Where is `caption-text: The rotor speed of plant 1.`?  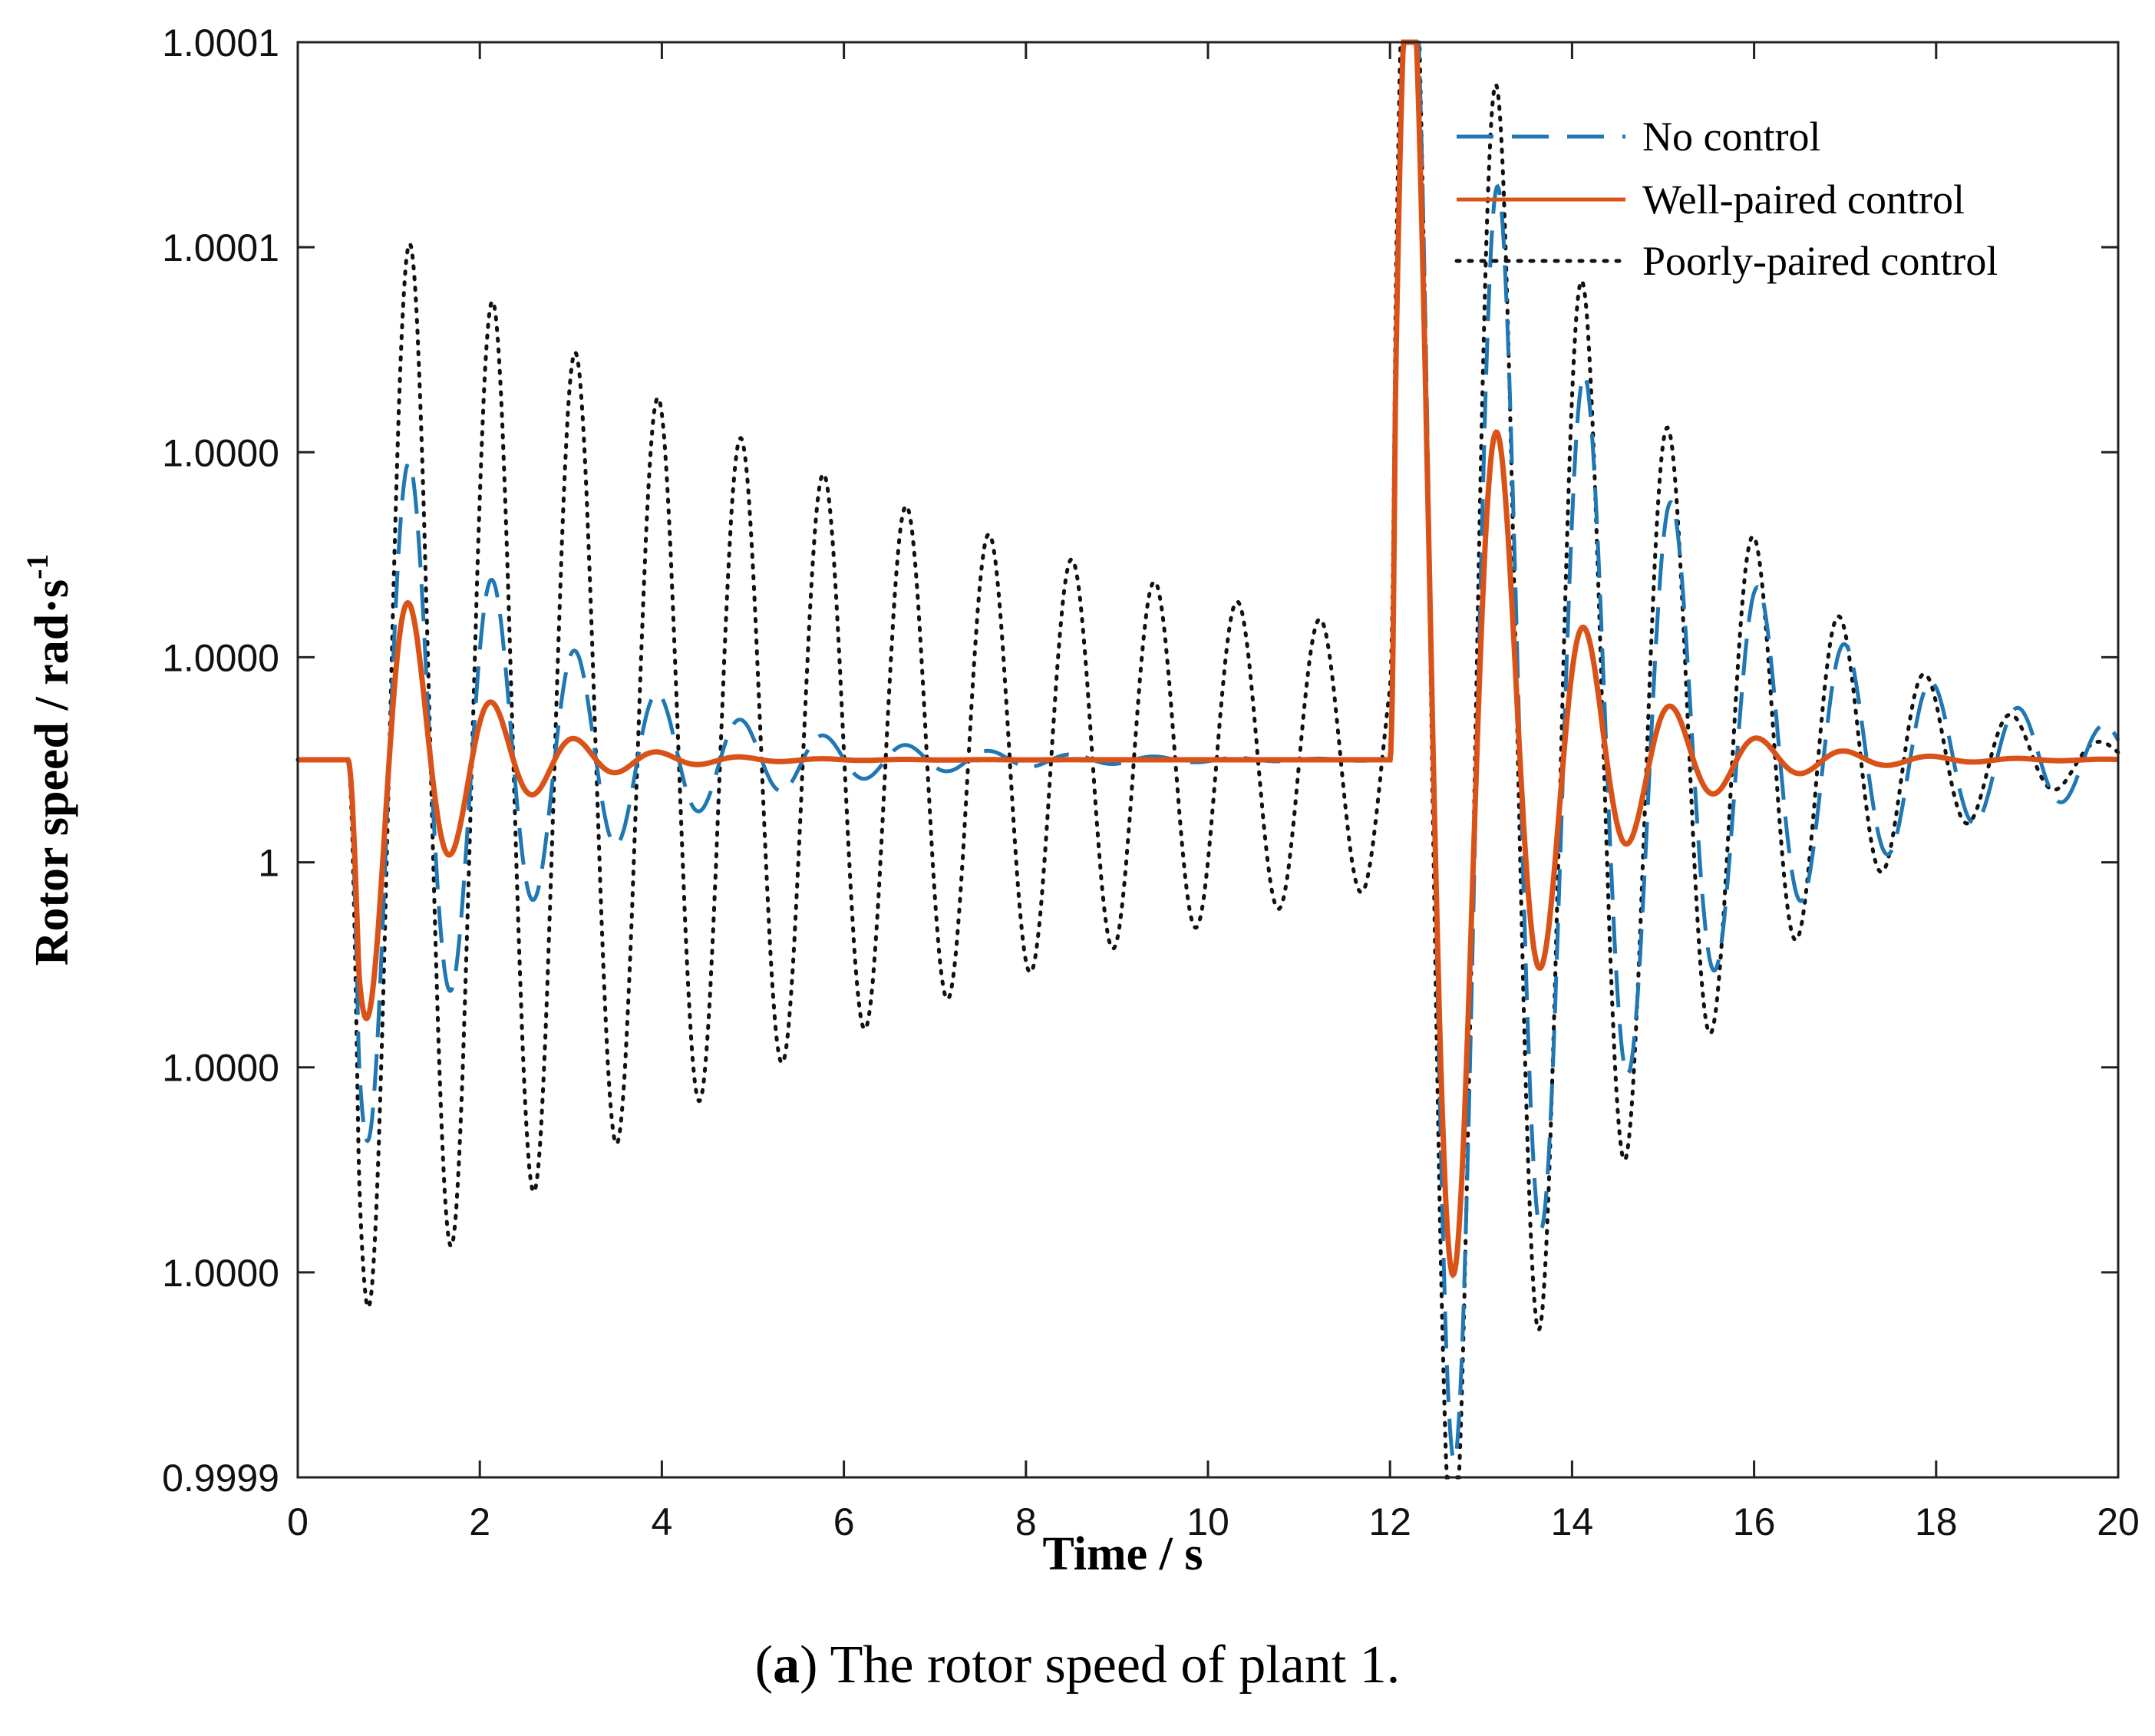 caption-text: The rotor speed of plant 1. is located at coordinates (1109, 1665).